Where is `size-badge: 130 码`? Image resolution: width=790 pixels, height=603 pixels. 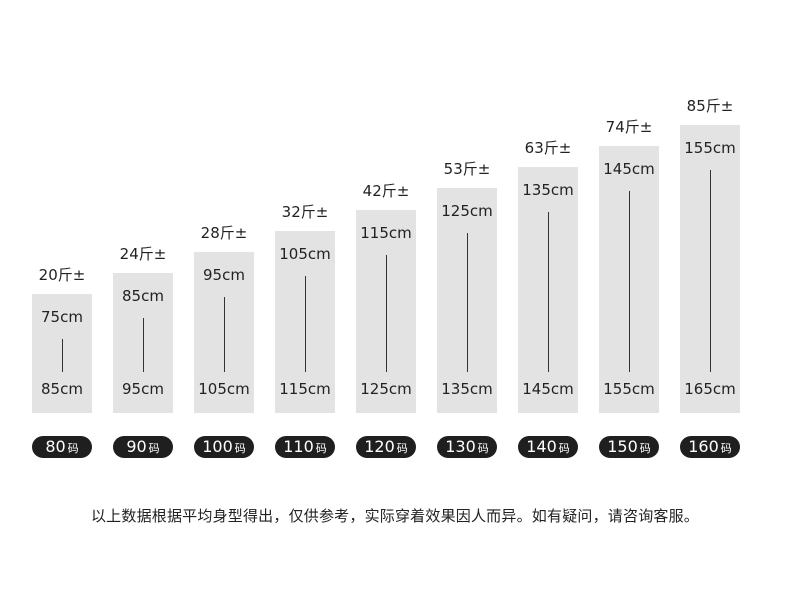
size-badge: 130 码 is located at coordinates (467, 447).